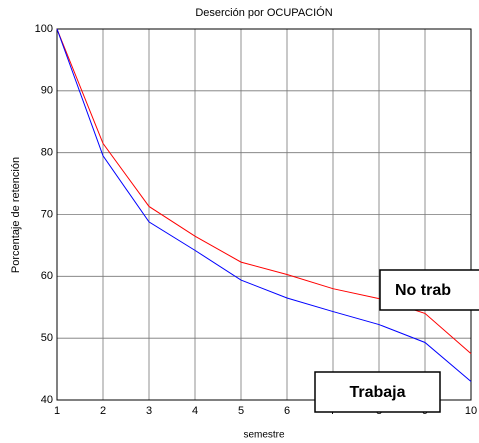 Image resolution: width=479 pixels, height=443 pixels. I want to click on x-axis-label: semestre, so click(264, 435).